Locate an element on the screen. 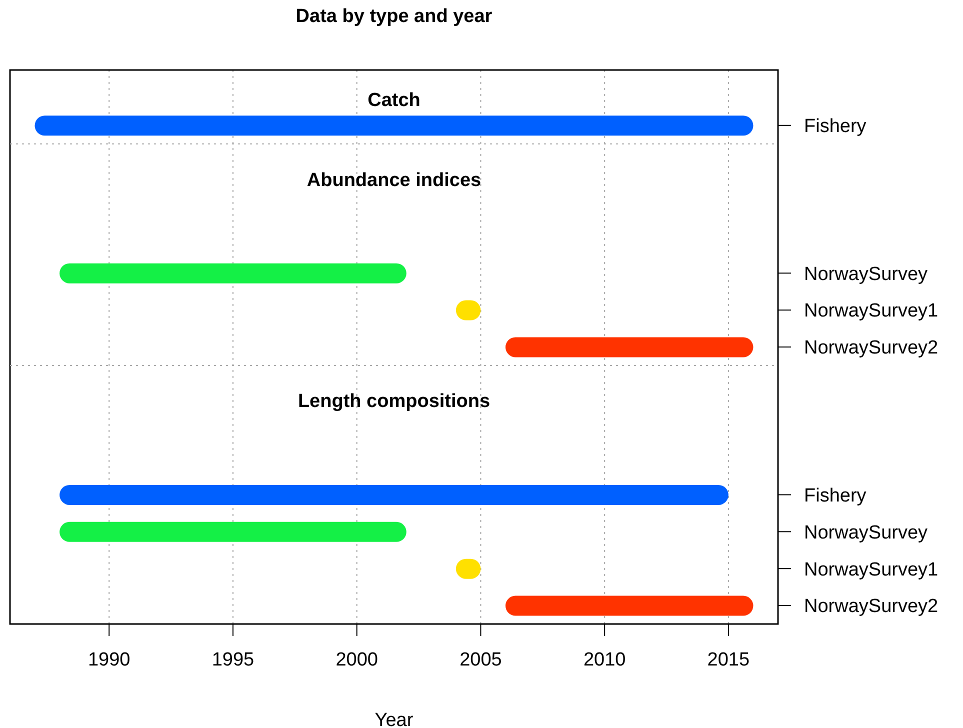 The image size is (963, 728). x-tick-label: 2010 is located at coordinates (604, 659).